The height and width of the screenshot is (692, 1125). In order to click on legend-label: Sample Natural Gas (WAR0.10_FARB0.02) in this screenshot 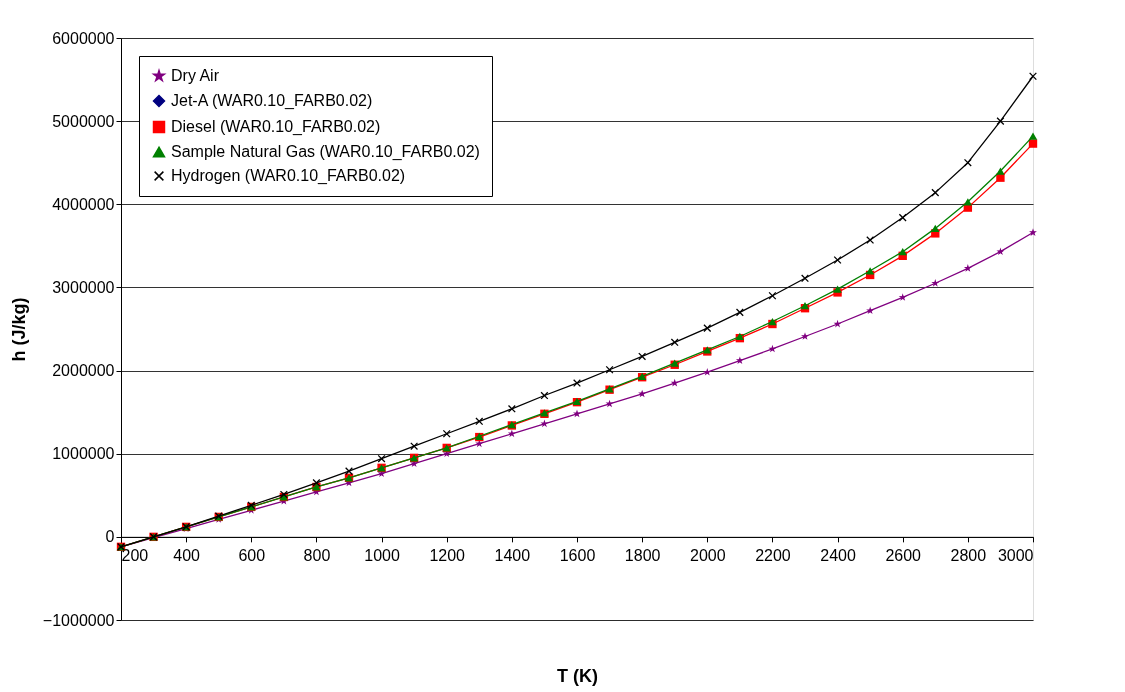, I will do `click(325, 152)`.